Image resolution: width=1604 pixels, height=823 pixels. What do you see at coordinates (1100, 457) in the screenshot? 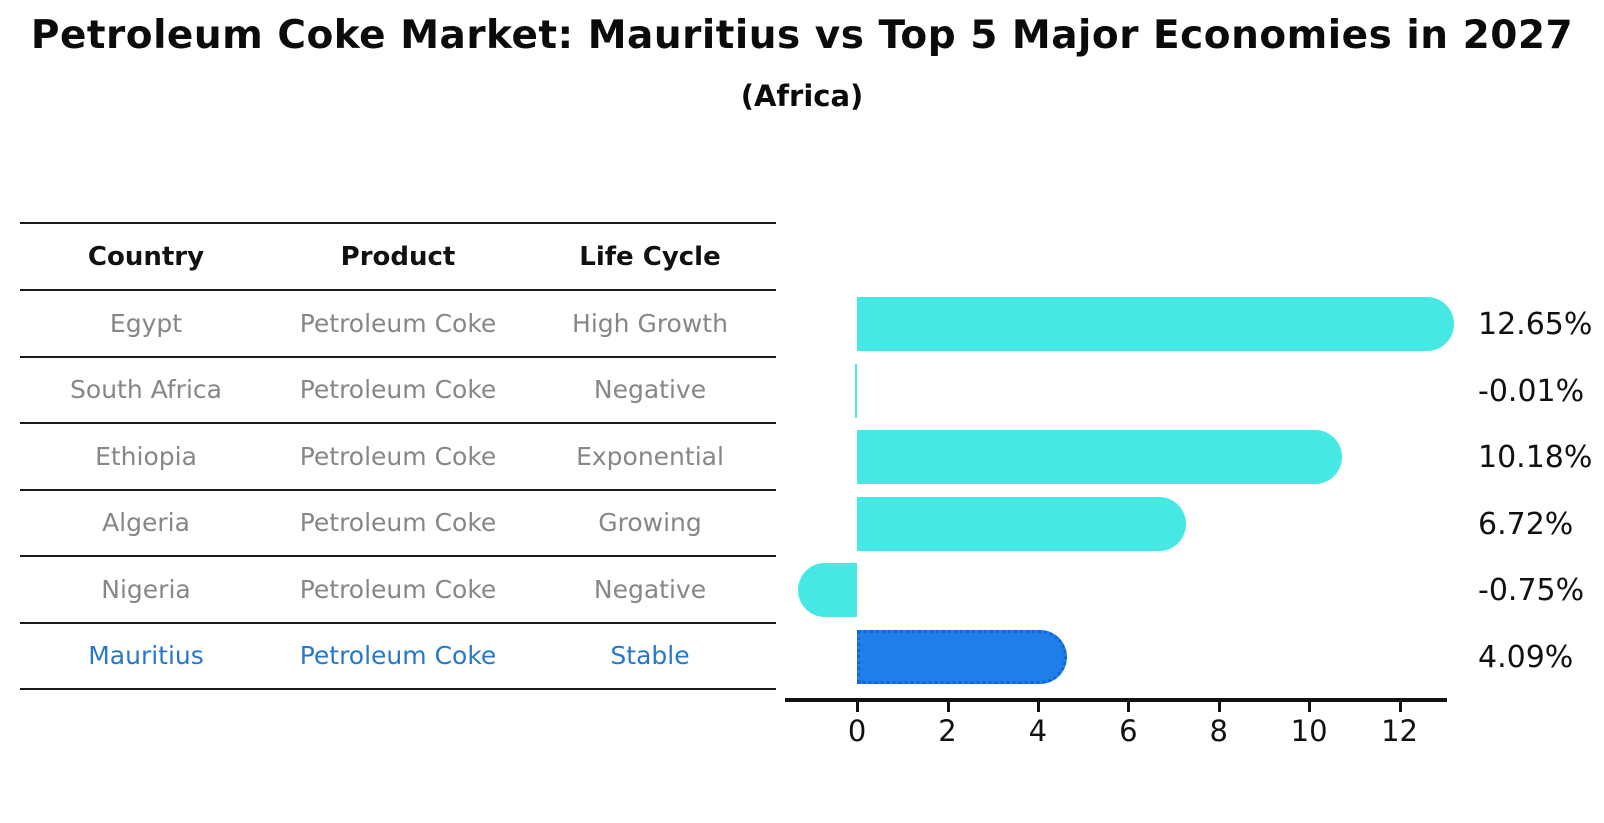
I see `bar-ethiopia` at bounding box center [1100, 457].